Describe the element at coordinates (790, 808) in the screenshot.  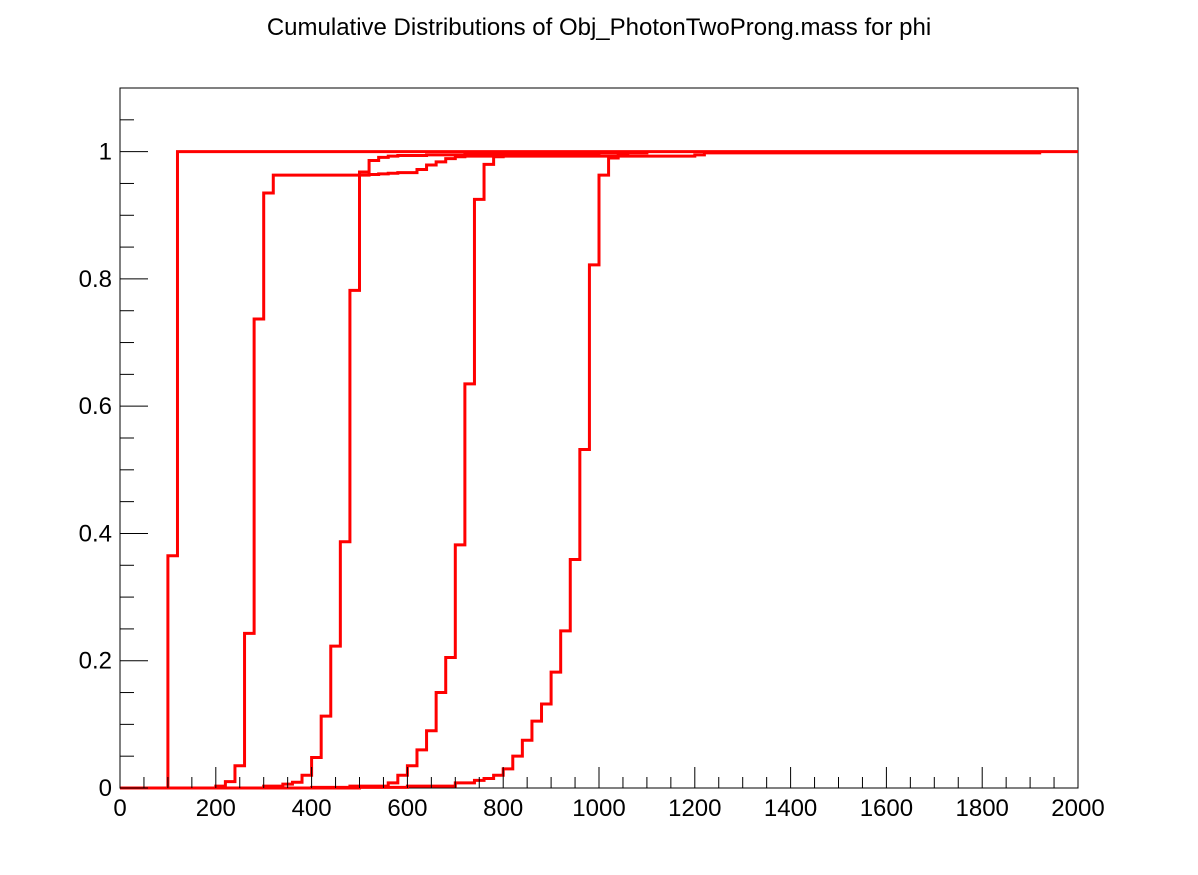
I see `x-tick-label: 1400` at that location.